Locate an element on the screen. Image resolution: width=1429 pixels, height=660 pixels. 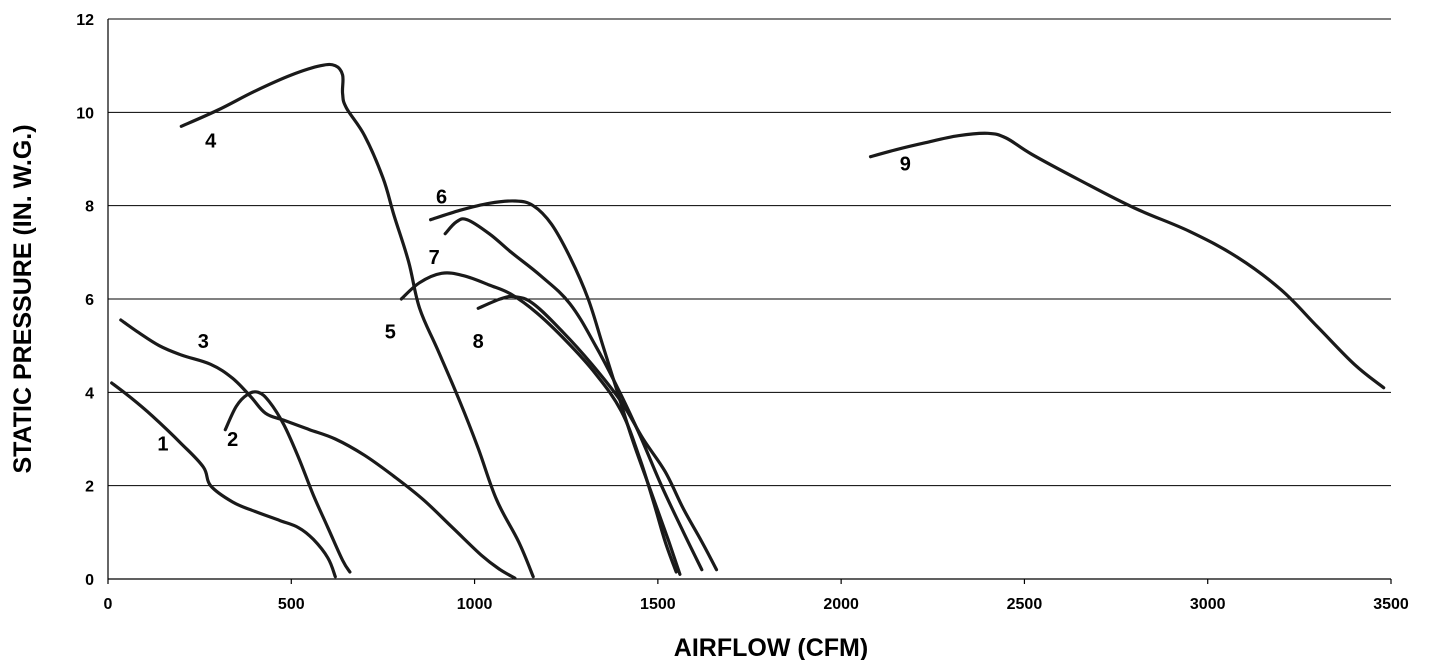
x-tick-label: 3500 is located at coordinates (1391, 604).